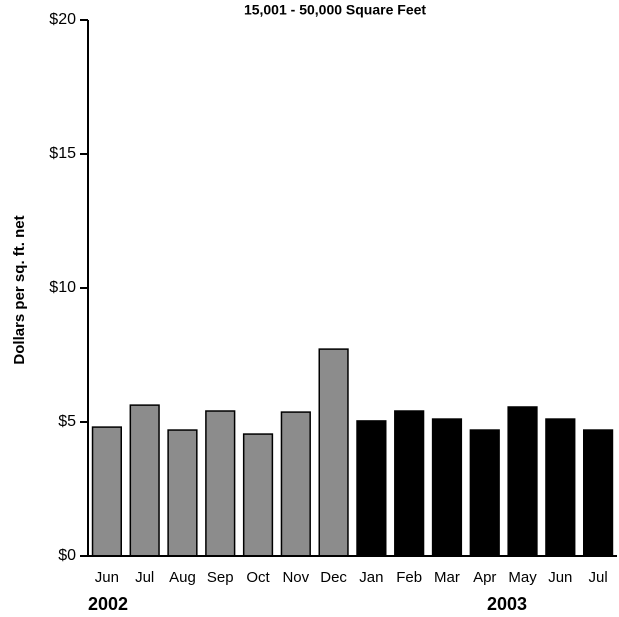  What do you see at coordinates (409, 577) in the screenshot?
I see `x-tick-label: Feb` at bounding box center [409, 577].